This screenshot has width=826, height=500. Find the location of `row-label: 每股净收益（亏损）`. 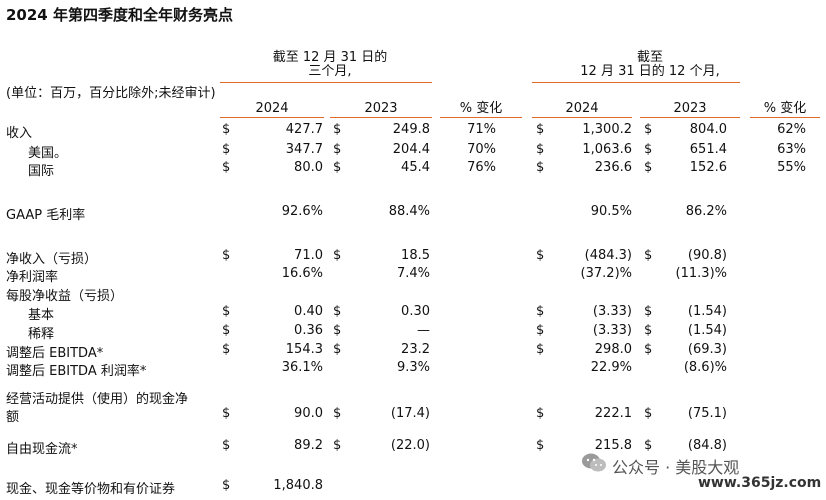

row-label: 每股净收益（亏损） is located at coordinates (65, 296).